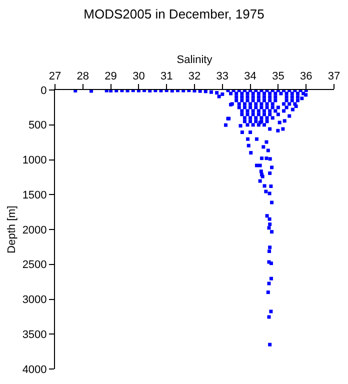 This screenshot has width=348, height=384. Describe the element at coordinates (250, 76) in the screenshot. I see `x-tick-label: 34` at that location.